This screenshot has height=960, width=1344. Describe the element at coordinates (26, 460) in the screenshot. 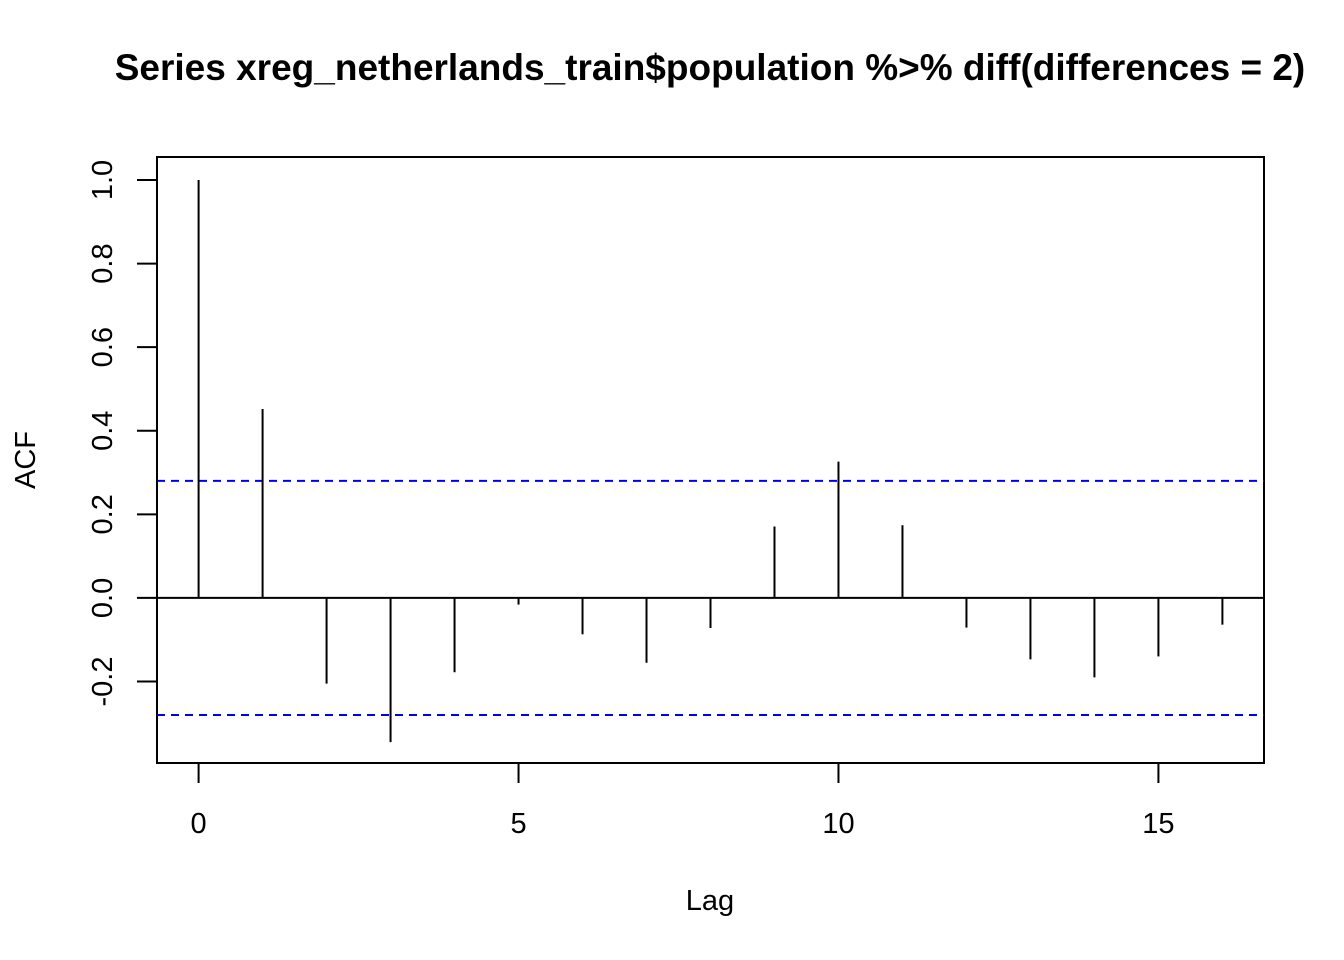

I see `y-axis-label: ACF` at that location.